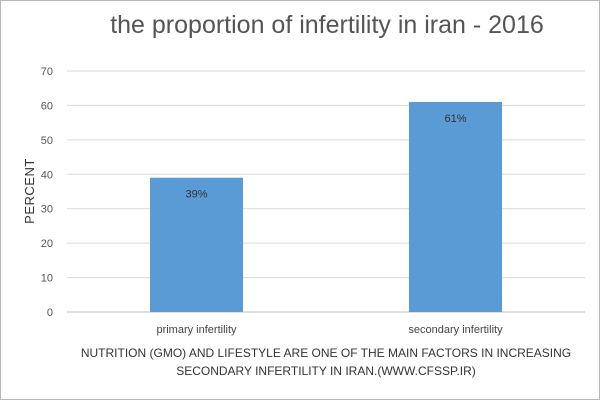  I want to click on y-tick-label: 30, so click(47, 210).